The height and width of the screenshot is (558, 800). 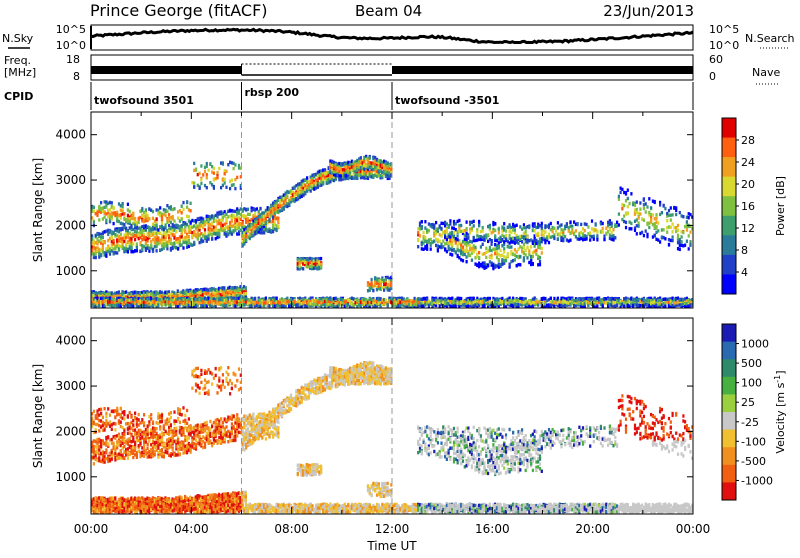 I want to click on colorbar-tick-label: 4, so click(x=744, y=272).